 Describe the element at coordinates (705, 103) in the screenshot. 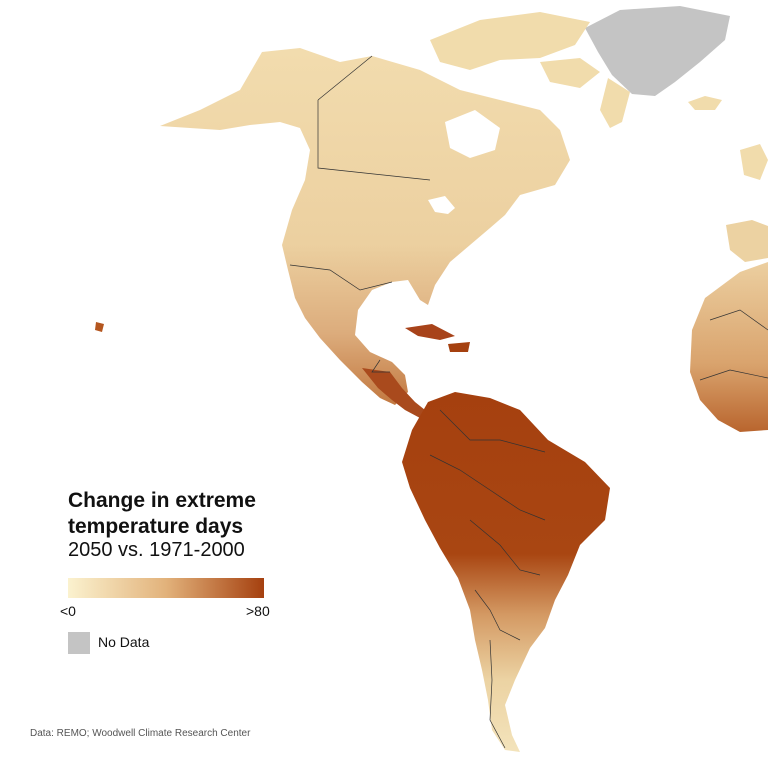

I see `iceland` at that location.